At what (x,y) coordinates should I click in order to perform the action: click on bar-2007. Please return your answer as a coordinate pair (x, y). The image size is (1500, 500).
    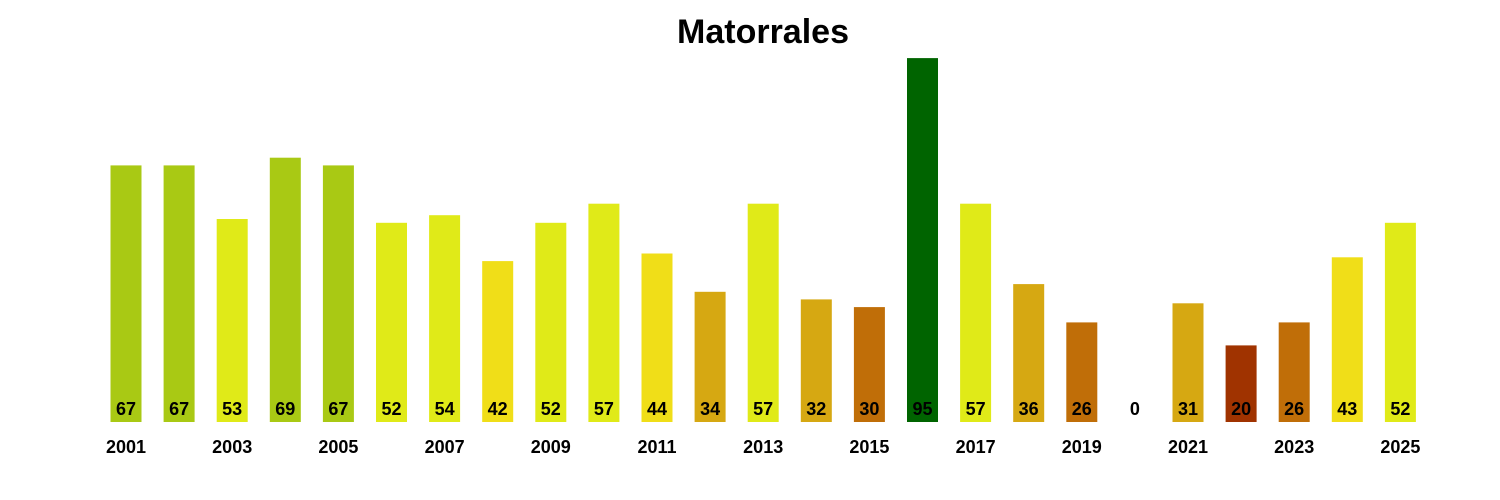
    Looking at the image, I should click on (445, 318).